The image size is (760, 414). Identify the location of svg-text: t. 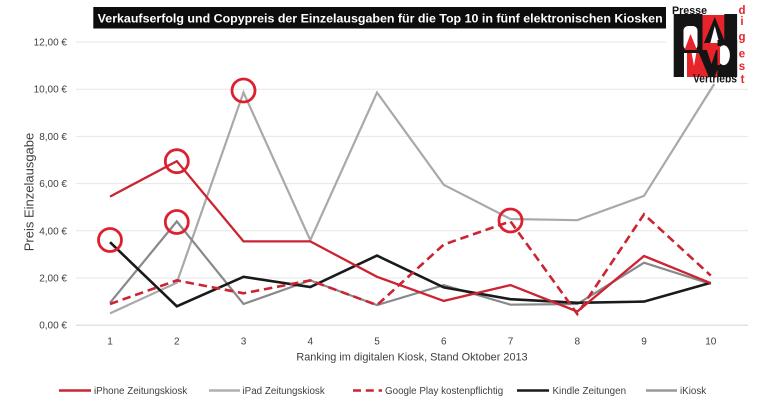
(743, 80).